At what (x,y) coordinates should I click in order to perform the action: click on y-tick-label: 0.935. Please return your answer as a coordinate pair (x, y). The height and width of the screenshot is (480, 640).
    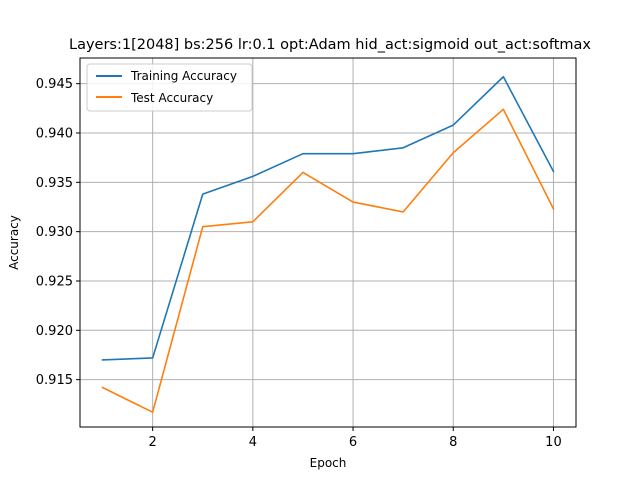
    Looking at the image, I should click on (54, 183).